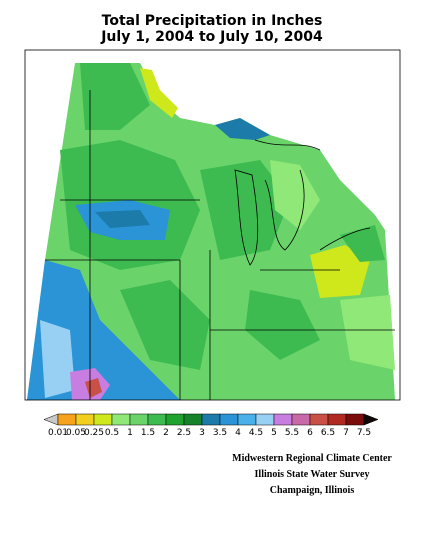 This screenshot has width=425, height=550. Describe the element at coordinates (184, 433) in the screenshot. I see `legend-label: 2.5` at that location.